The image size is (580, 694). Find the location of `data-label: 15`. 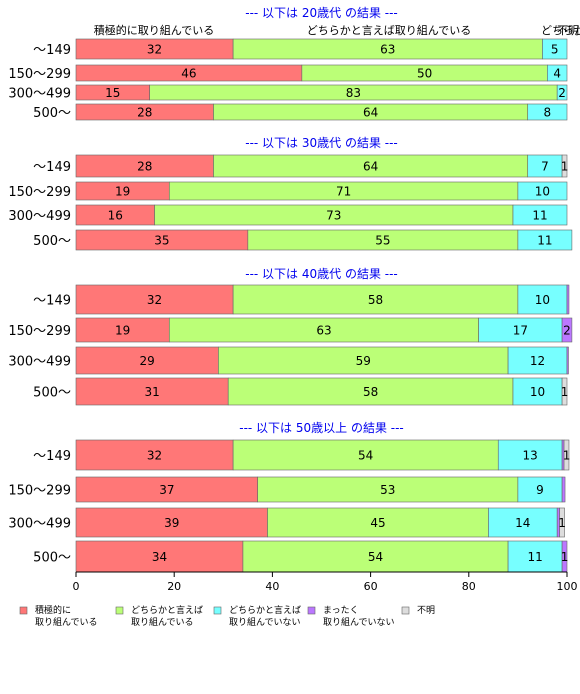

data-label: 15 is located at coordinates (112, 93).